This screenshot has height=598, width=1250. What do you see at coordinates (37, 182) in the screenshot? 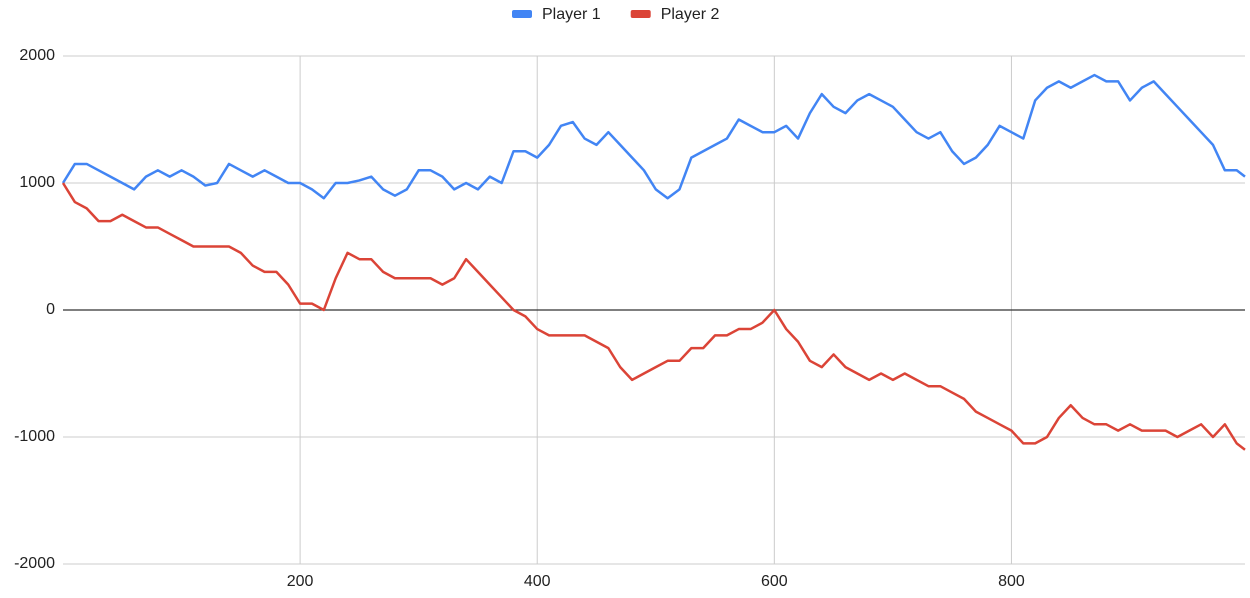
I see `y-tick-label: 1000` at bounding box center [37, 182].